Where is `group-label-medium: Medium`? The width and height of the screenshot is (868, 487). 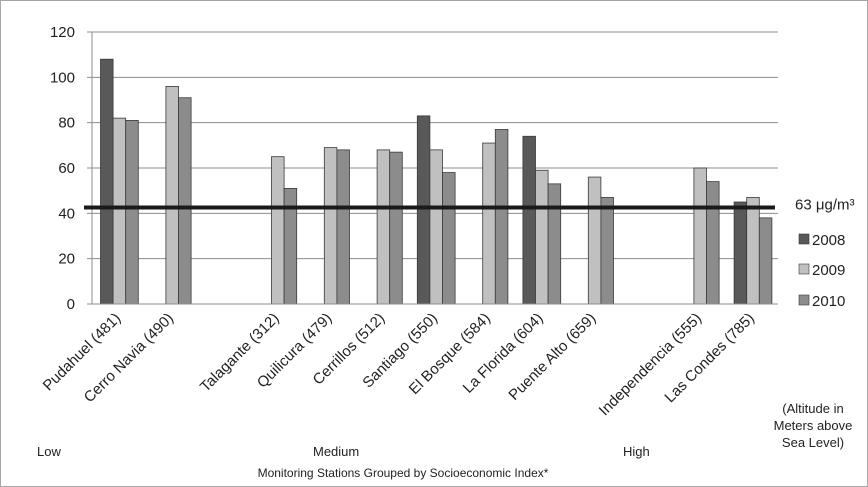 group-label-medium: Medium is located at coordinates (336, 451).